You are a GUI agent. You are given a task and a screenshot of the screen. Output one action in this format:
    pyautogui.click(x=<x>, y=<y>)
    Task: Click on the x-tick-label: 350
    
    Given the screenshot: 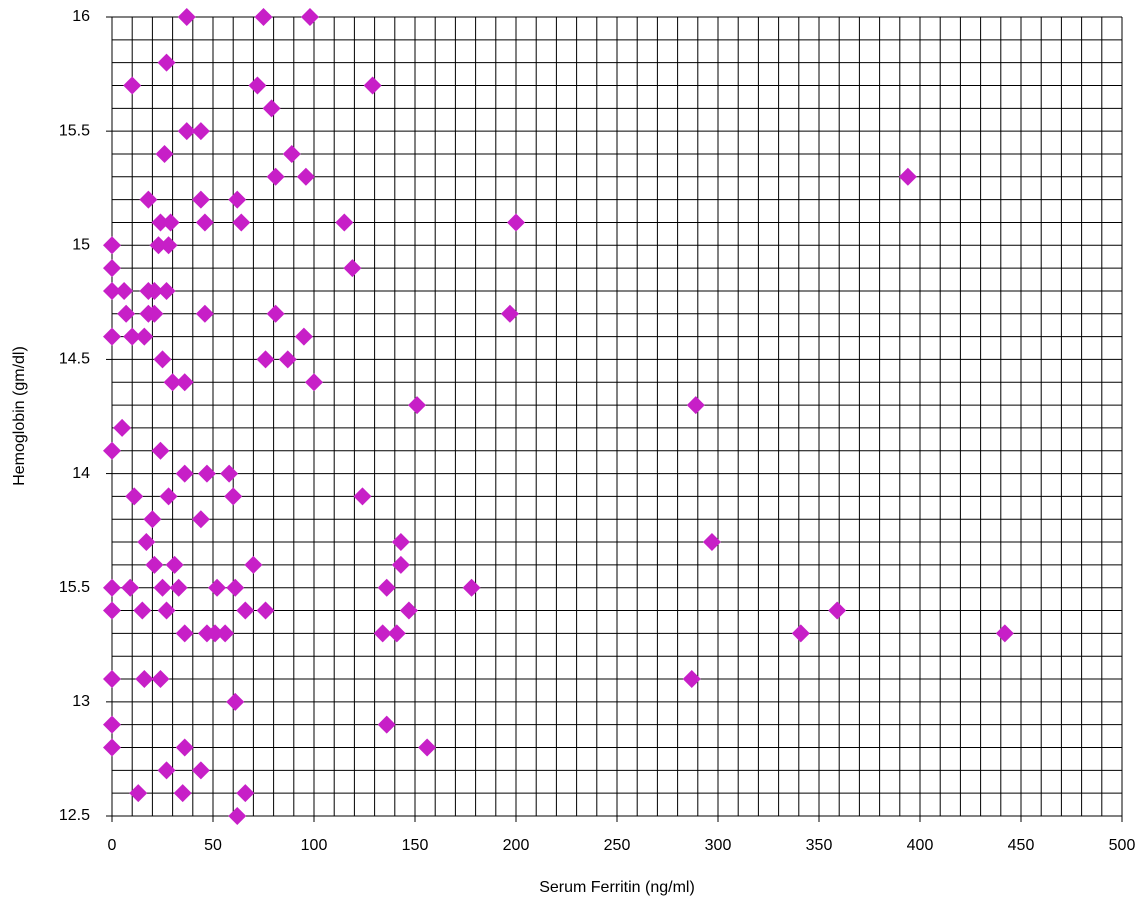 What is the action you would take?
    pyautogui.click(x=819, y=845)
    